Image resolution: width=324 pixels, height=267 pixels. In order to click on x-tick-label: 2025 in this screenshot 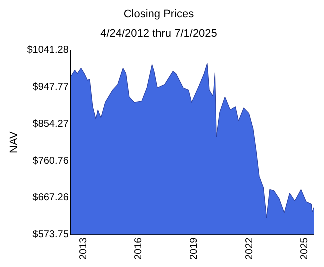, I will do `click(305, 248)`.